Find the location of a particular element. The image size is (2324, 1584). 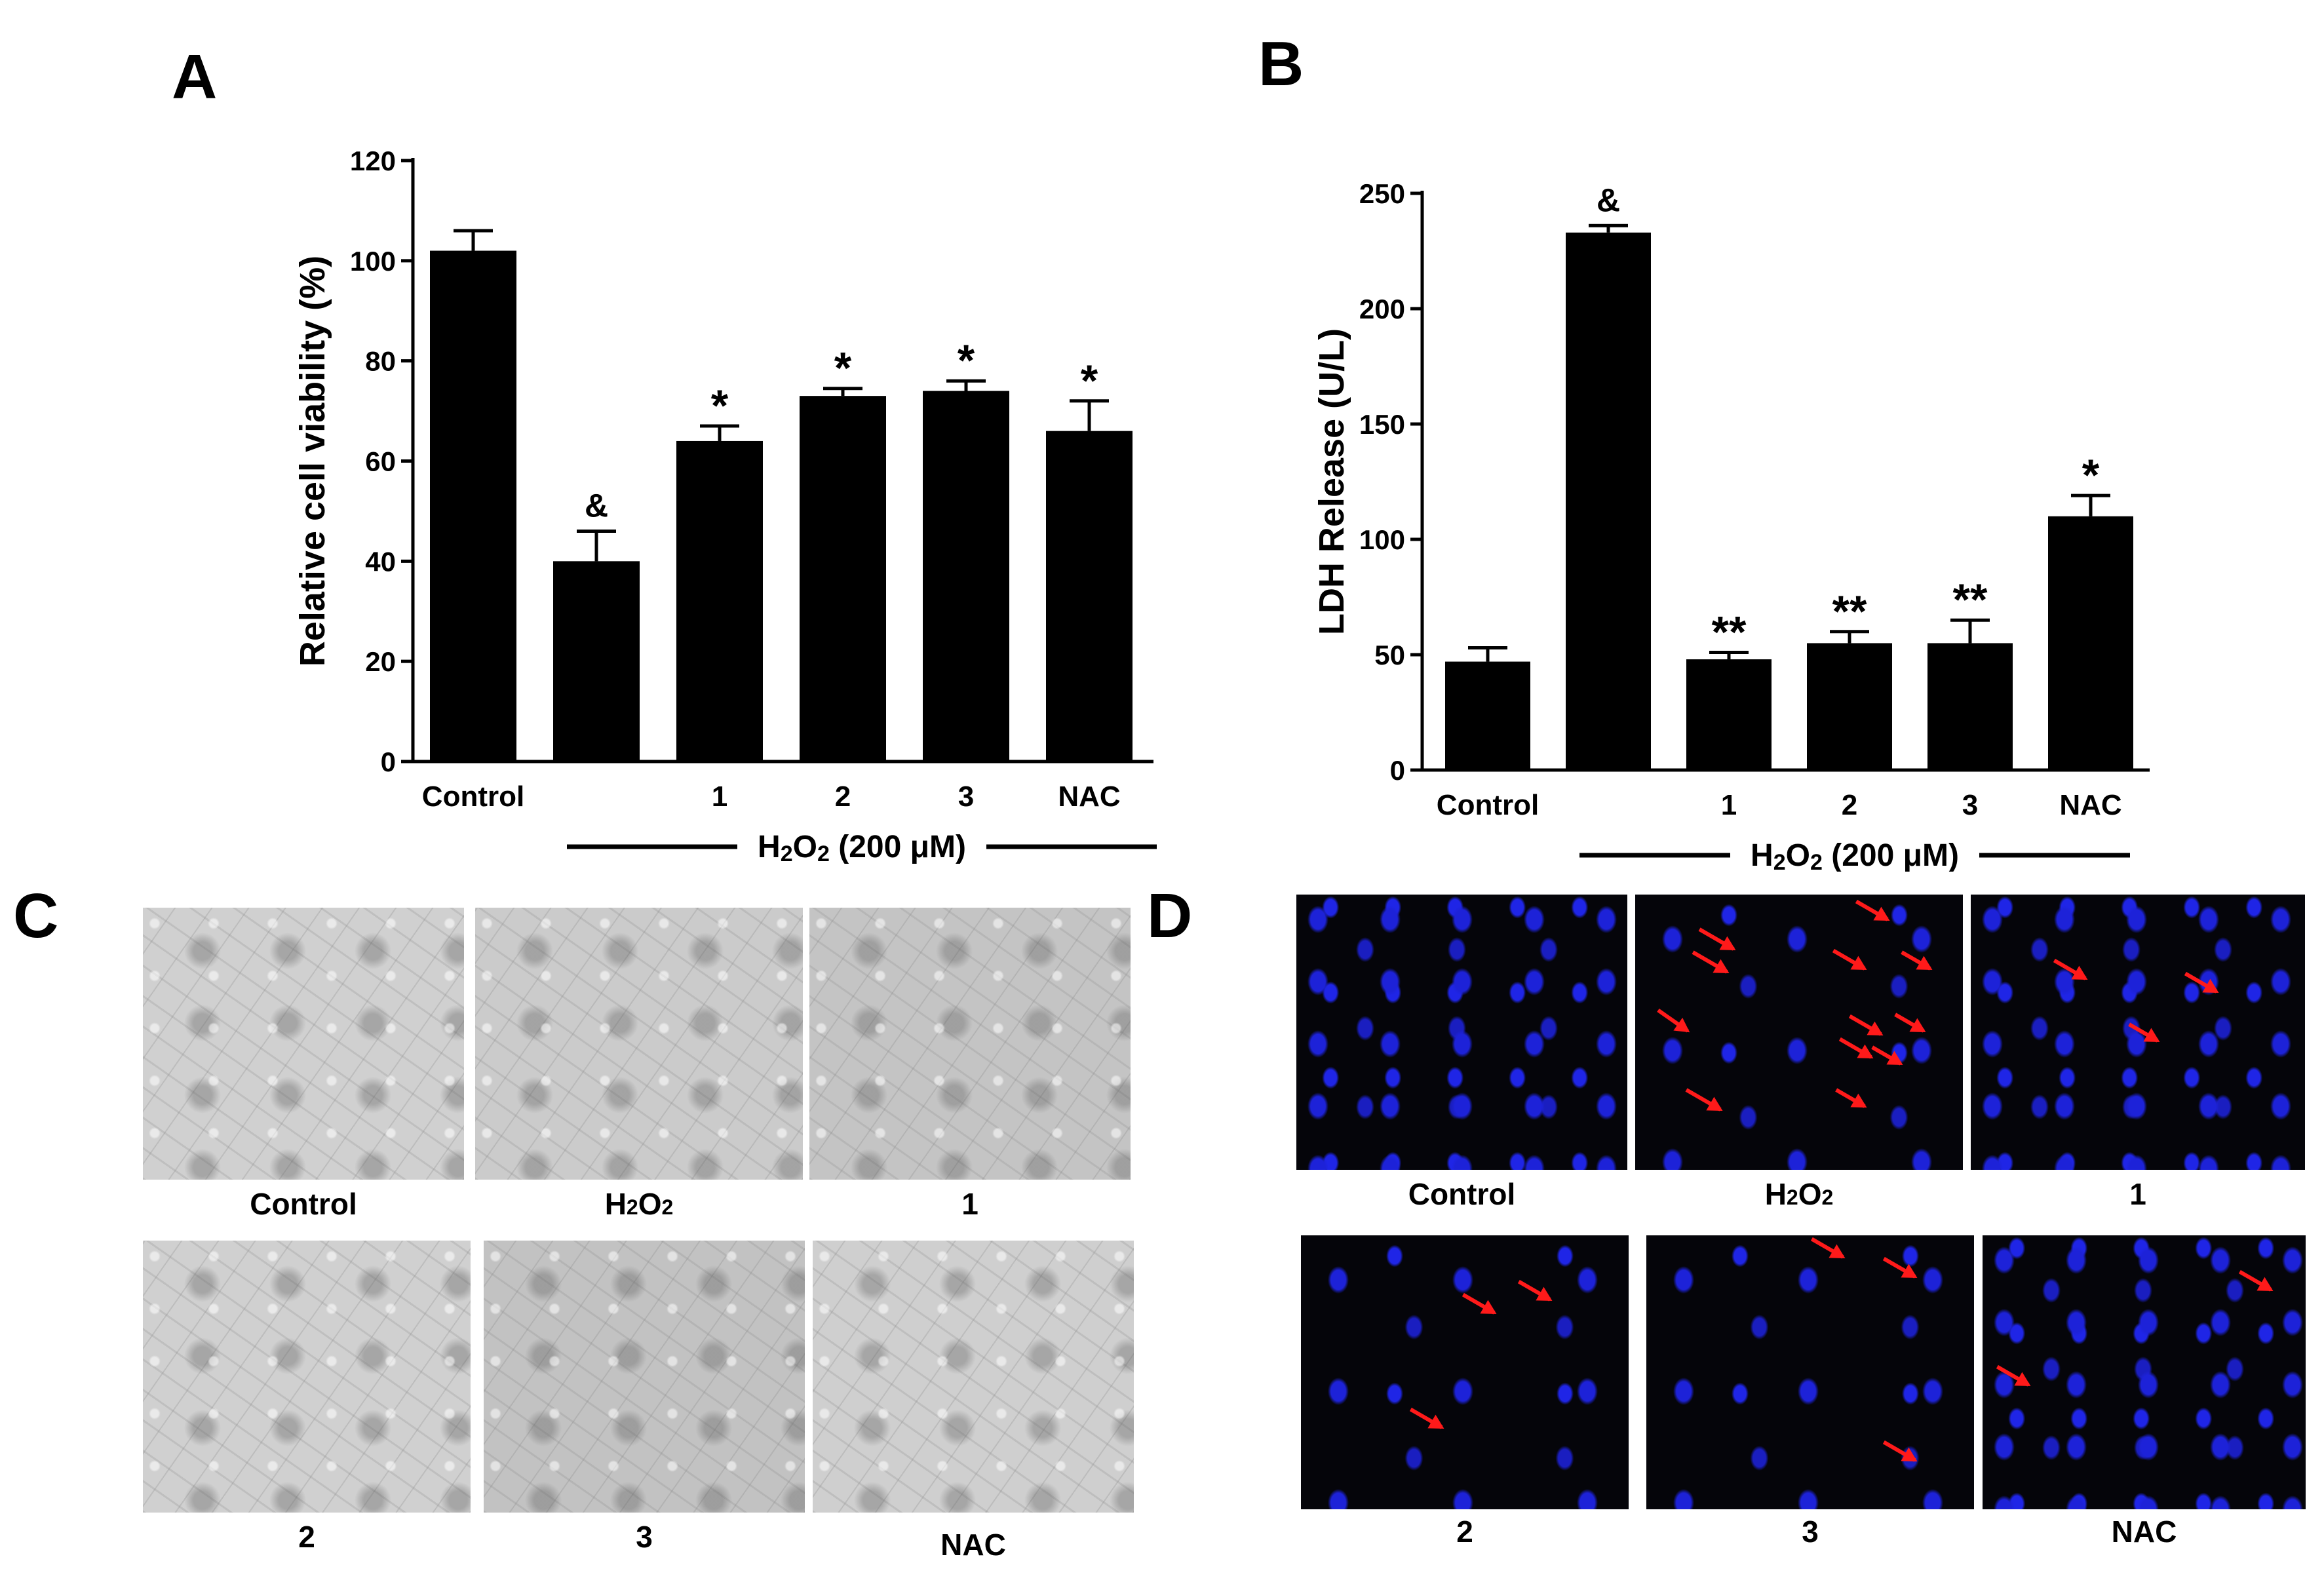

chart-a-x-tick-label: NAC is located at coordinates (1089, 797).